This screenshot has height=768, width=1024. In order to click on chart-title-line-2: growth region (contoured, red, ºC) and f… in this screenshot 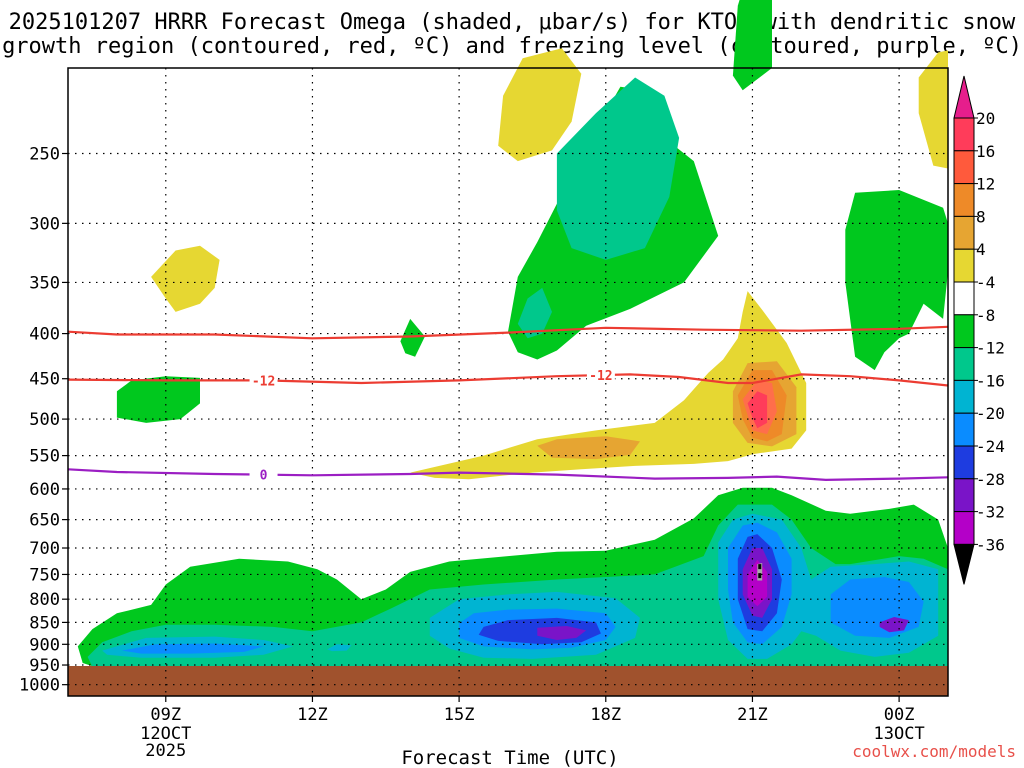, I will do `click(512, 46)`.